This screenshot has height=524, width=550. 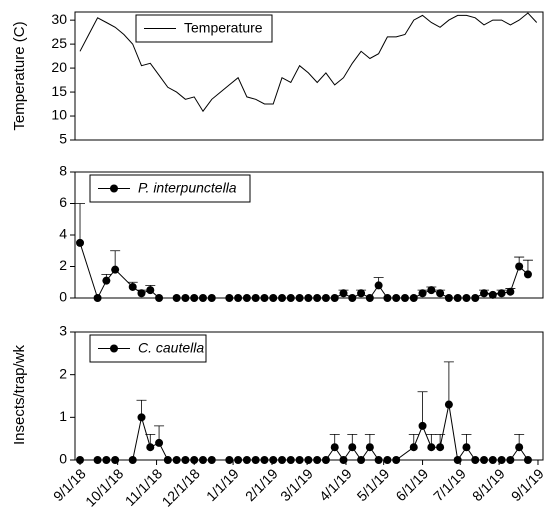 What do you see at coordinates (488, 484) in the screenshot?
I see `x-tick-label: 8/1/19` at bounding box center [488, 484].